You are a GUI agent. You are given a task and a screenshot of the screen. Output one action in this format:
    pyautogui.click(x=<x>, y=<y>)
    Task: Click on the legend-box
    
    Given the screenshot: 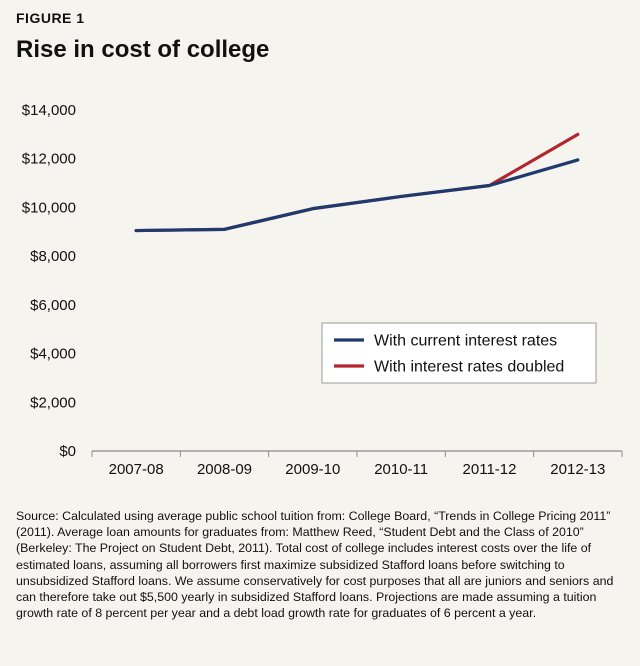 What is the action you would take?
    pyautogui.click(x=459, y=353)
    